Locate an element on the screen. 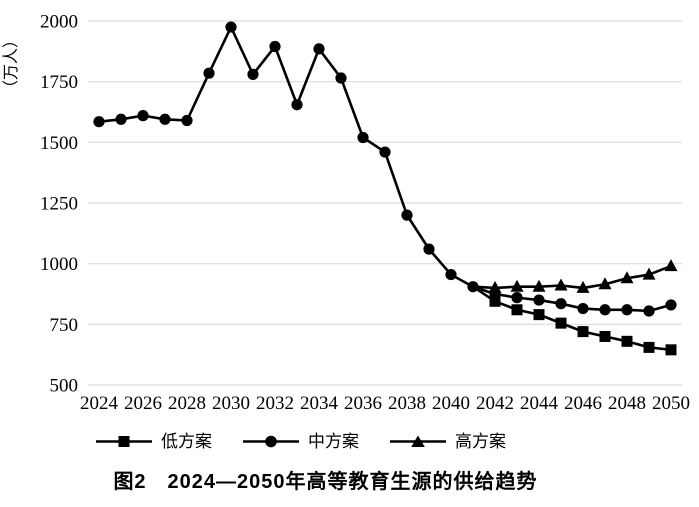  square-marker-icon is located at coordinates (124, 441).